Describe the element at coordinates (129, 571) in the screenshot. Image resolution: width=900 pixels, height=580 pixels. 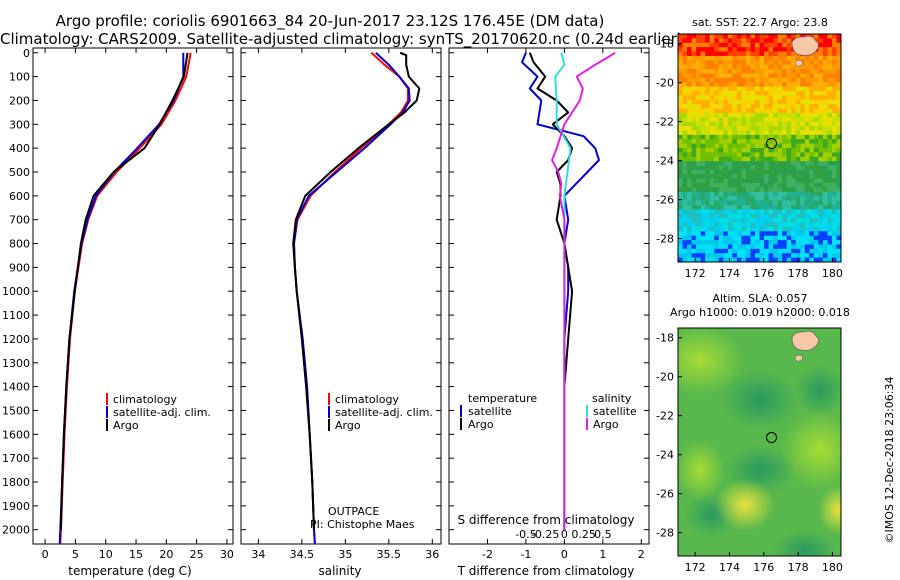
I see `temperature-xlabel: temperature (deg C)` at that location.